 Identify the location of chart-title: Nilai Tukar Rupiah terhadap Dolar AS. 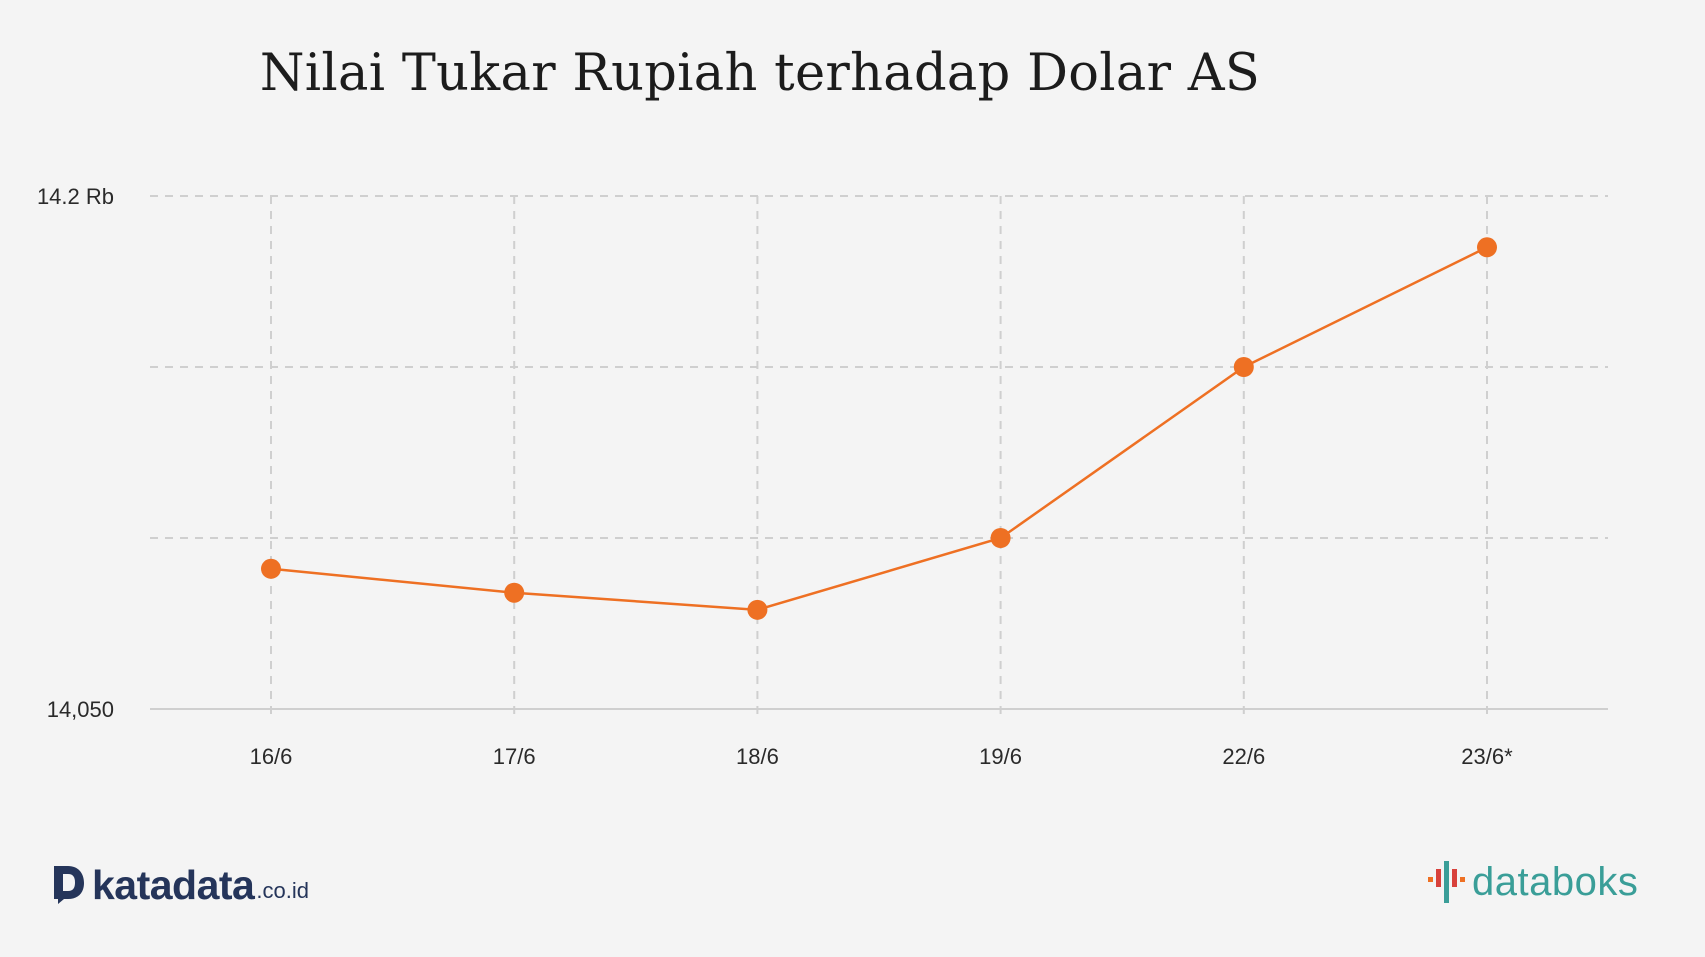
(760, 73).